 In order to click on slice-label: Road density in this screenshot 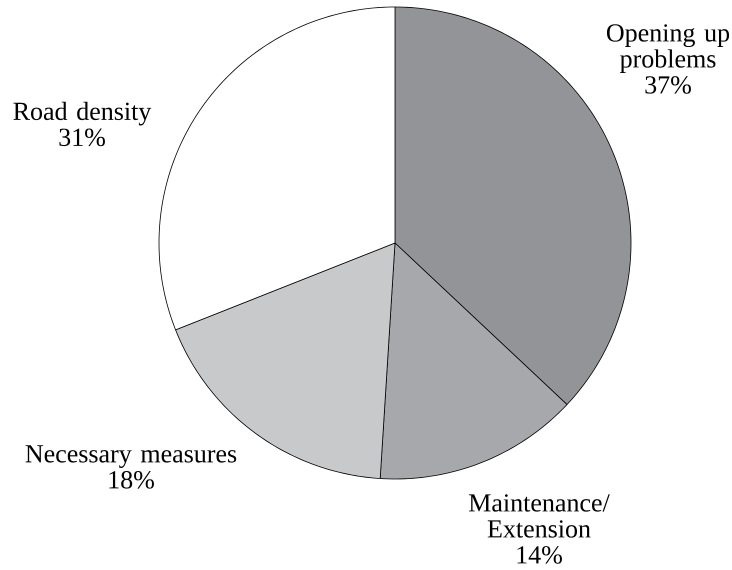, I will do `click(82, 114)`.